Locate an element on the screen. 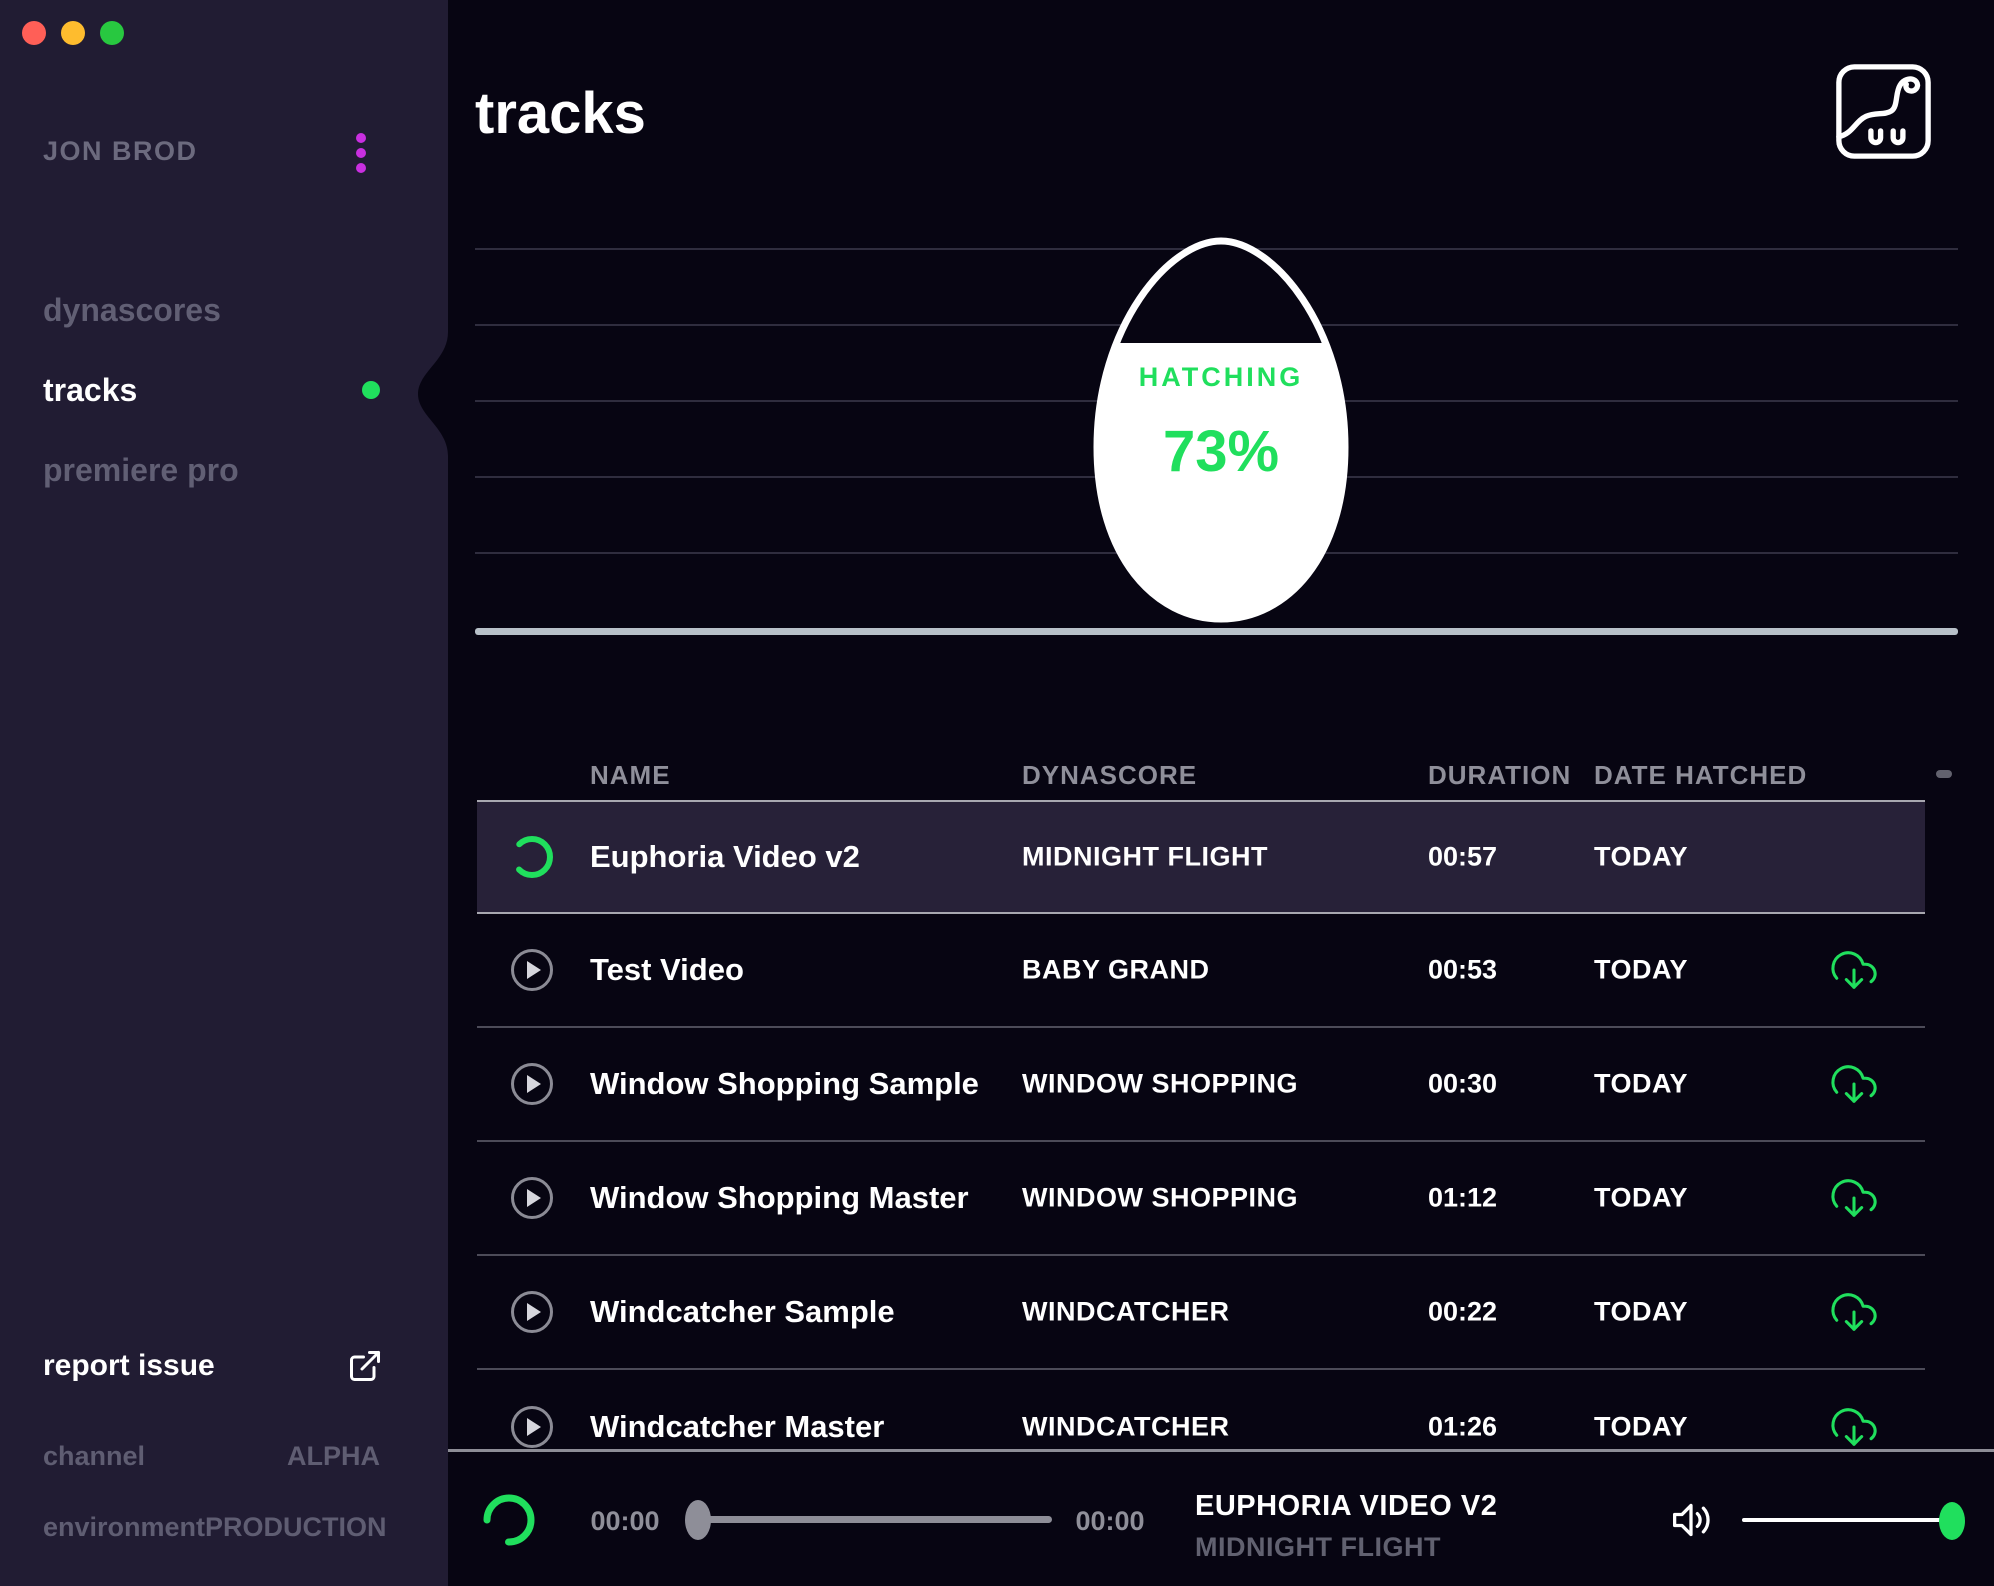  sidebar-item-premiere-pro: premiere pro is located at coordinates (224, 470).